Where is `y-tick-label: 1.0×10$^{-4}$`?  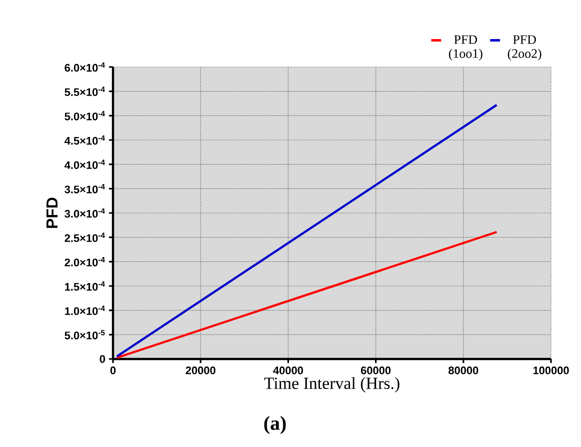 y-tick-label: 1.0×10$^{-4}$ is located at coordinates (85, 311).